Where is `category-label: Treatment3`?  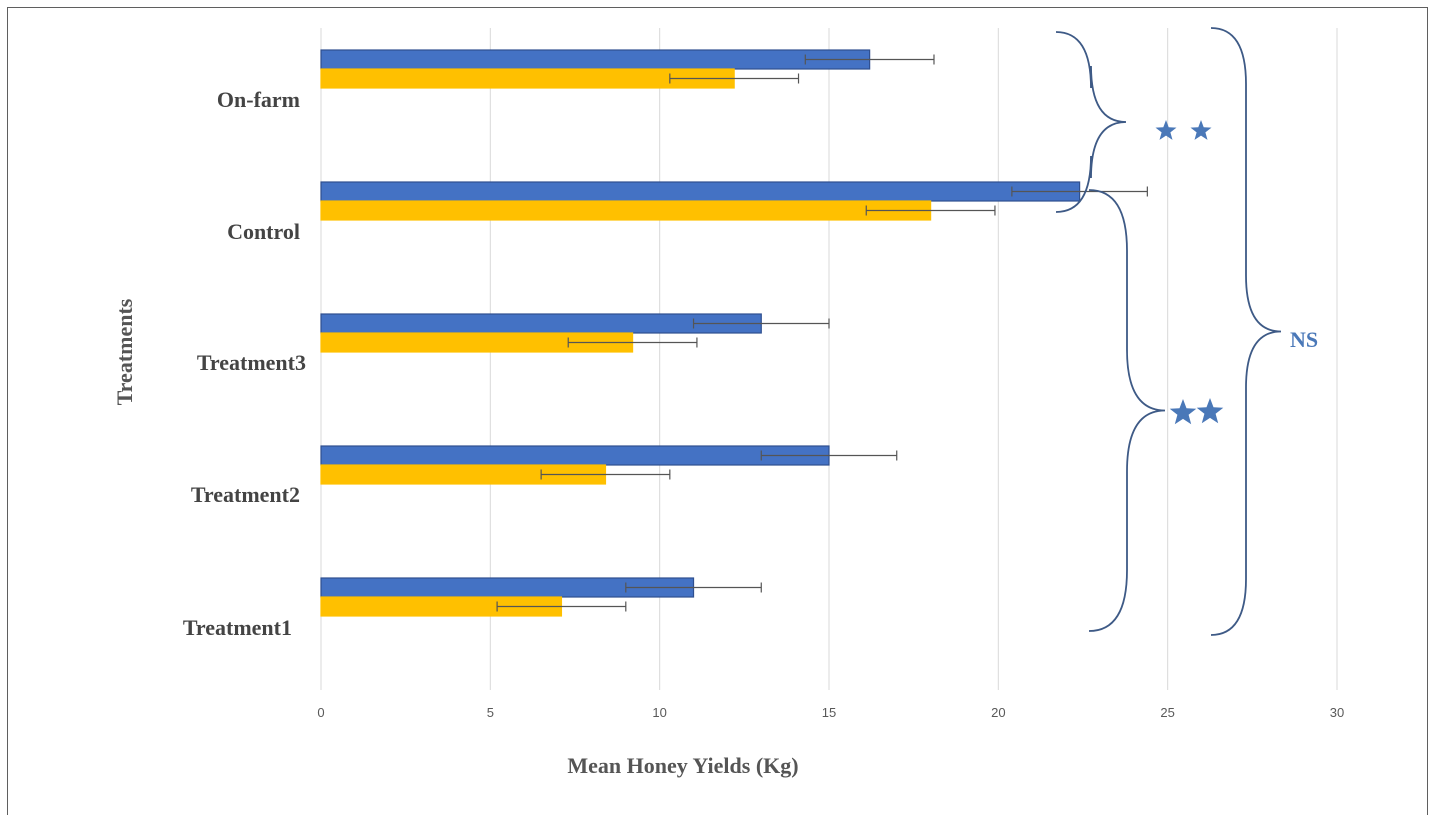
category-label: Treatment3 is located at coordinates (251, 362).